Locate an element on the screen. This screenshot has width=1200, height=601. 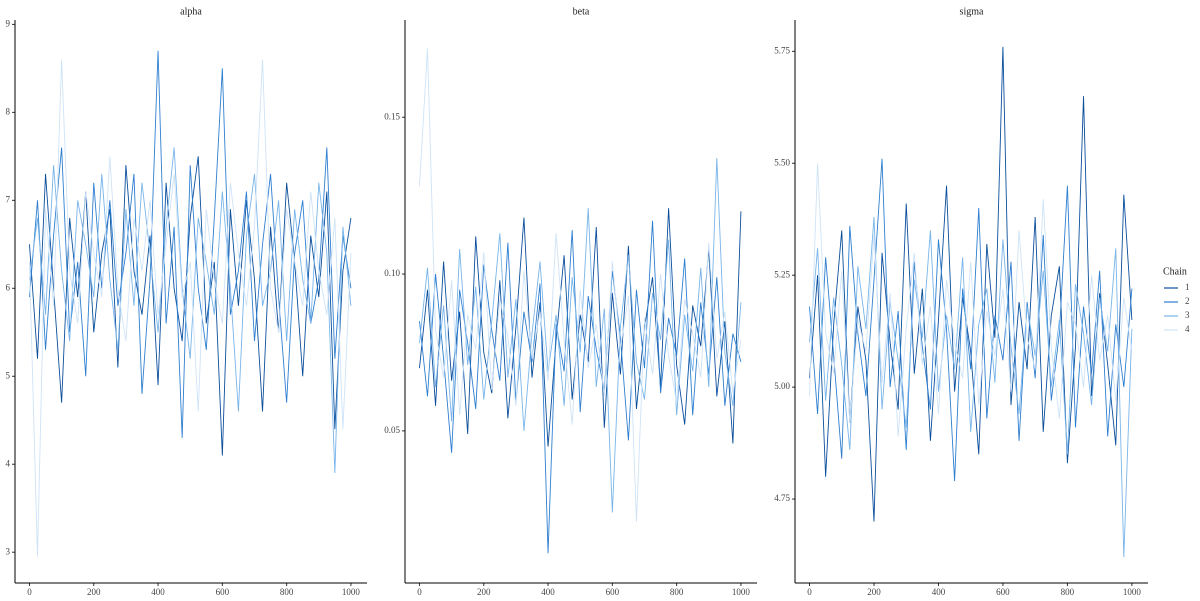
legend-label: 2 is located at coordinates (1187, 301).